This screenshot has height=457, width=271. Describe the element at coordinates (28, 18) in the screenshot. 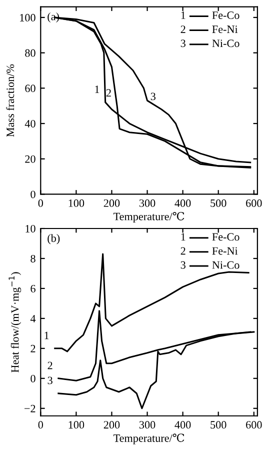

I see `y-tick-label: 100` at that location.